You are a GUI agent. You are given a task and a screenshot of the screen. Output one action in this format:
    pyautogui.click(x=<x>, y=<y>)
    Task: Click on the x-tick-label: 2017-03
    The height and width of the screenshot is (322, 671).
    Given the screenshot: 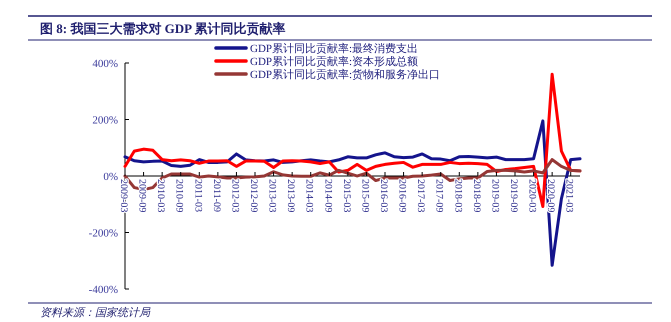 What is the action you would take?
    pyautogui.click(x=420, y=195)
    